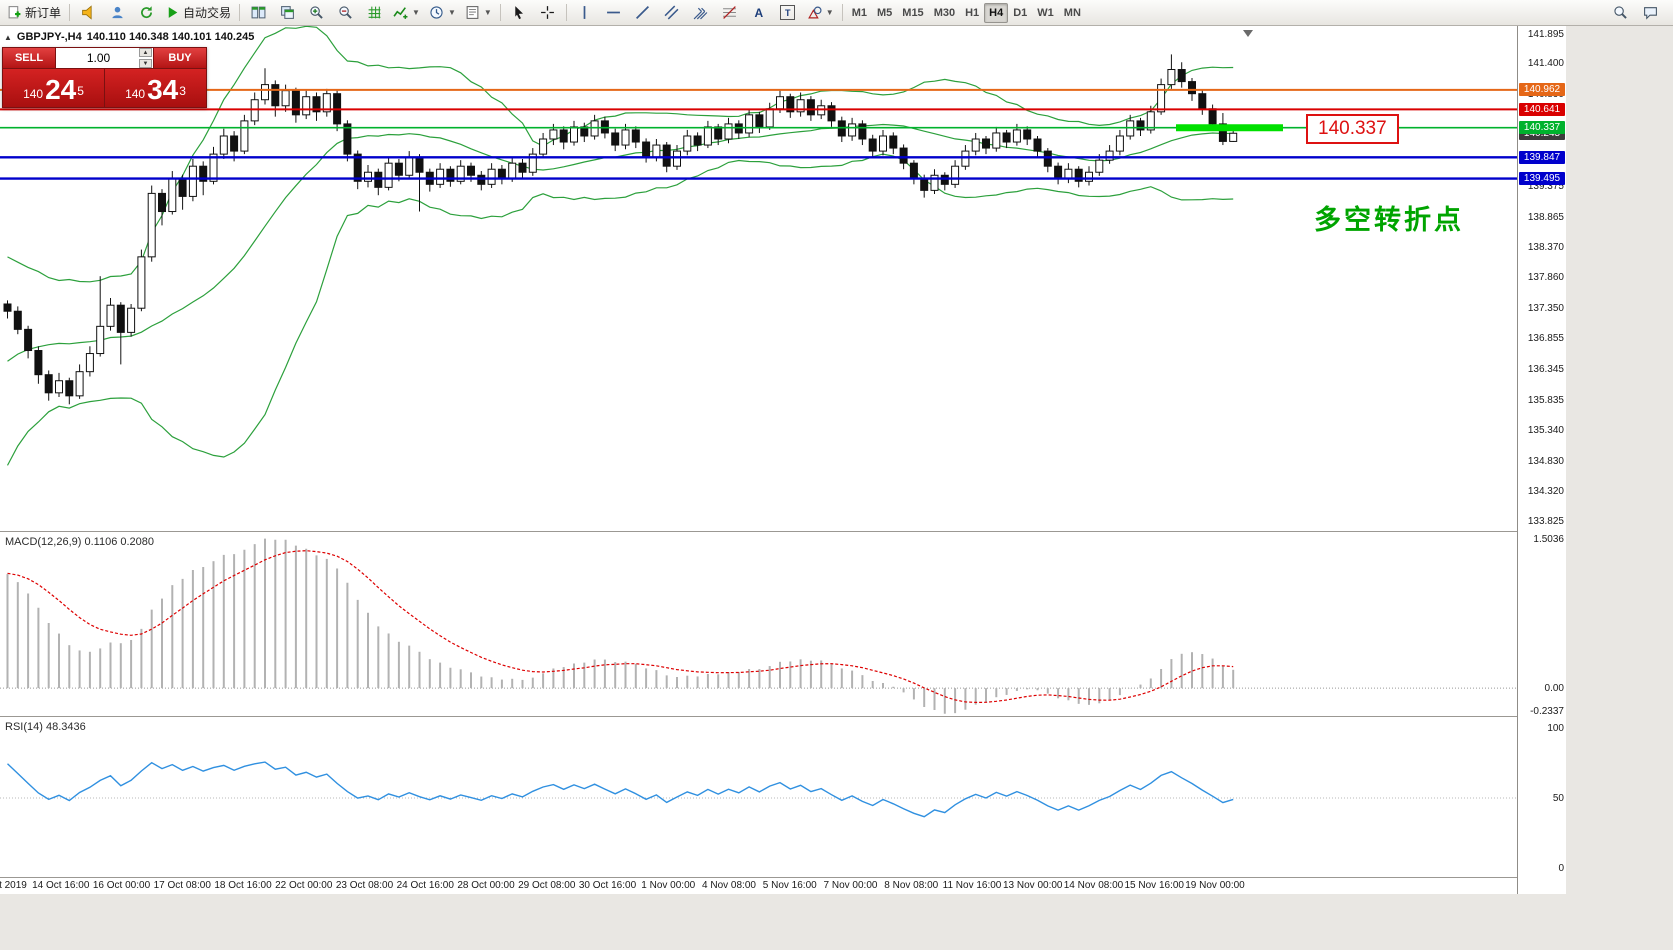  Describe the element at coordinates (820, 13) in the screenshot. I see `shapes-icon: ▼` at that location.